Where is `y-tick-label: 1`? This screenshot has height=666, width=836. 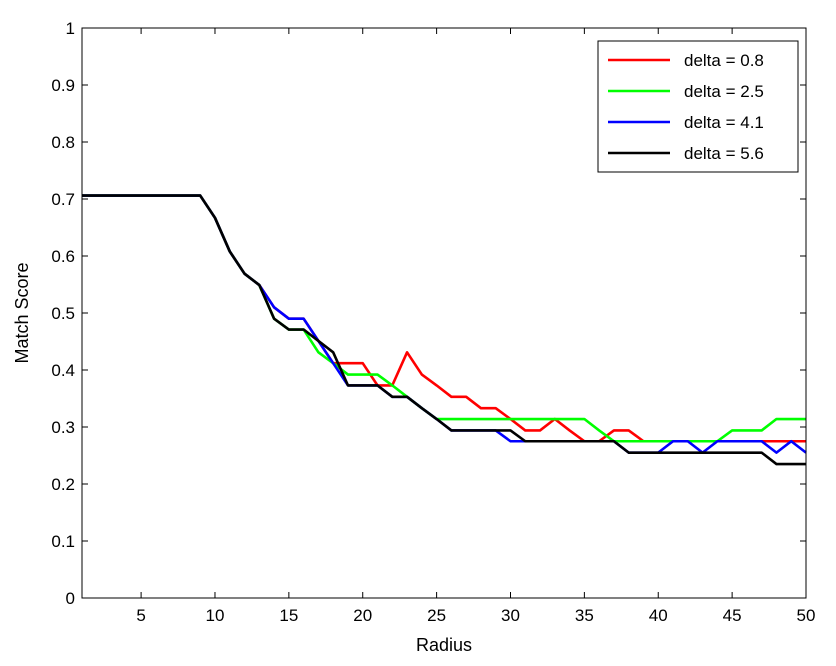 y-tick-label: 1 is located at coordinates (70, 28).